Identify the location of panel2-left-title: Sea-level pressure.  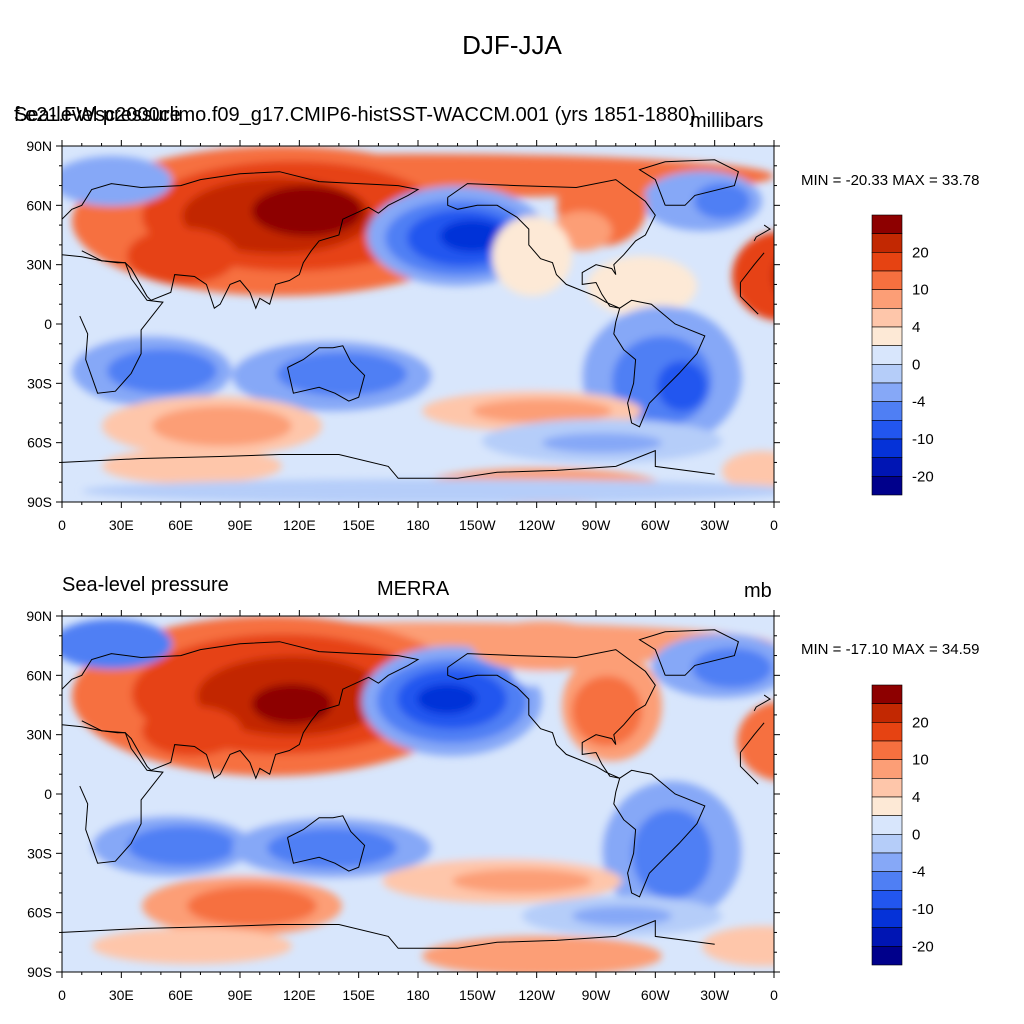
(145, 585).